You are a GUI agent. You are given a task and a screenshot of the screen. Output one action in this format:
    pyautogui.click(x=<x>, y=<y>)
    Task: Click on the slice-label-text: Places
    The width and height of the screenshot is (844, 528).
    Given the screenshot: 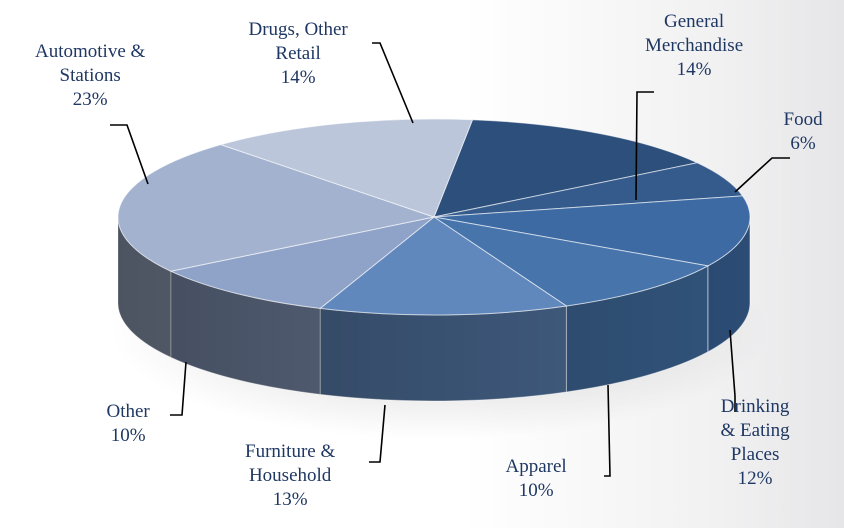 What is the action you would take?
    pyautogui.click(x=755, y=454)
    